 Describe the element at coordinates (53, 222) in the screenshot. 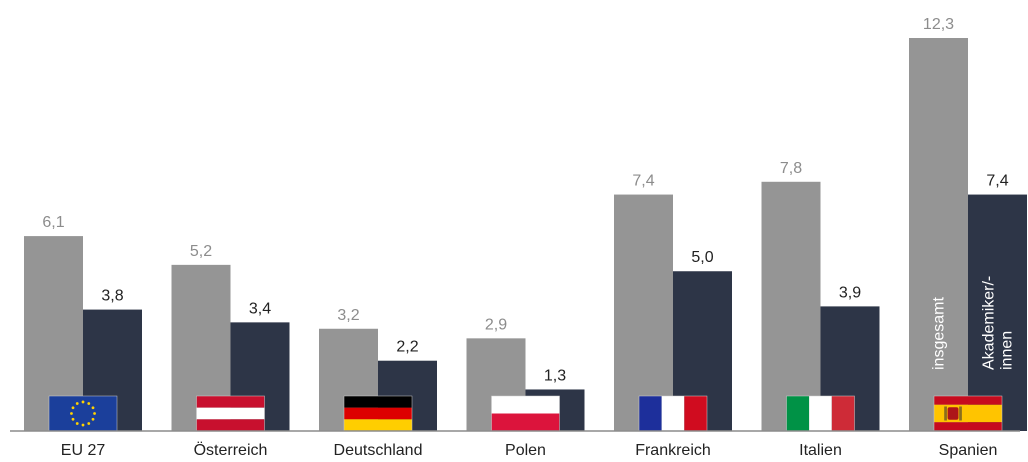

I see `value-label-eu-27-insgesamt: 6,1` at that location.